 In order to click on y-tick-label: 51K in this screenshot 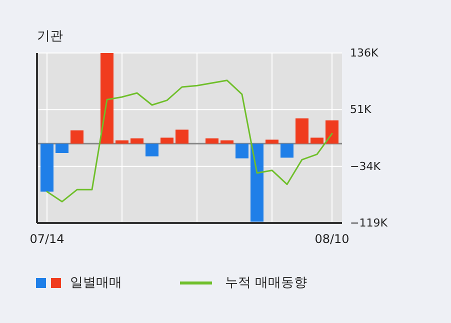, I will do `click(361, 109)`.